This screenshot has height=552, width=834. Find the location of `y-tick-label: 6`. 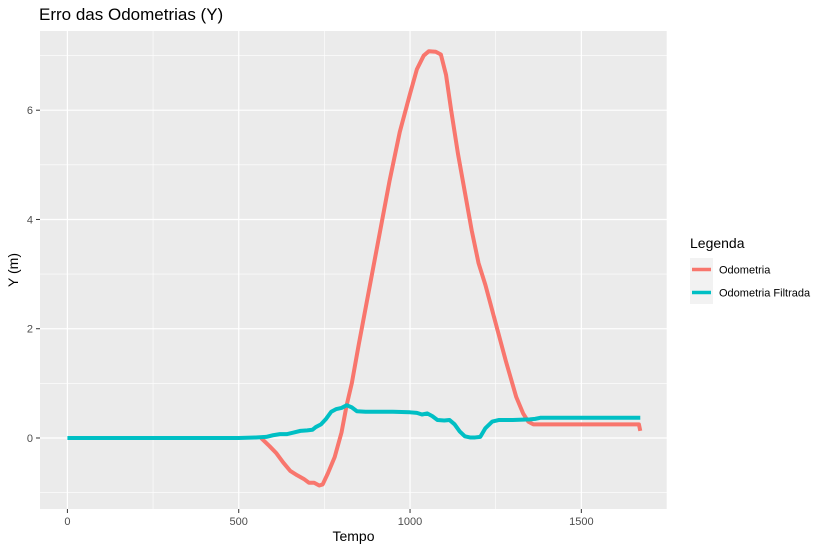

y-tick-label: 6 is located at coordinates (30, 111).